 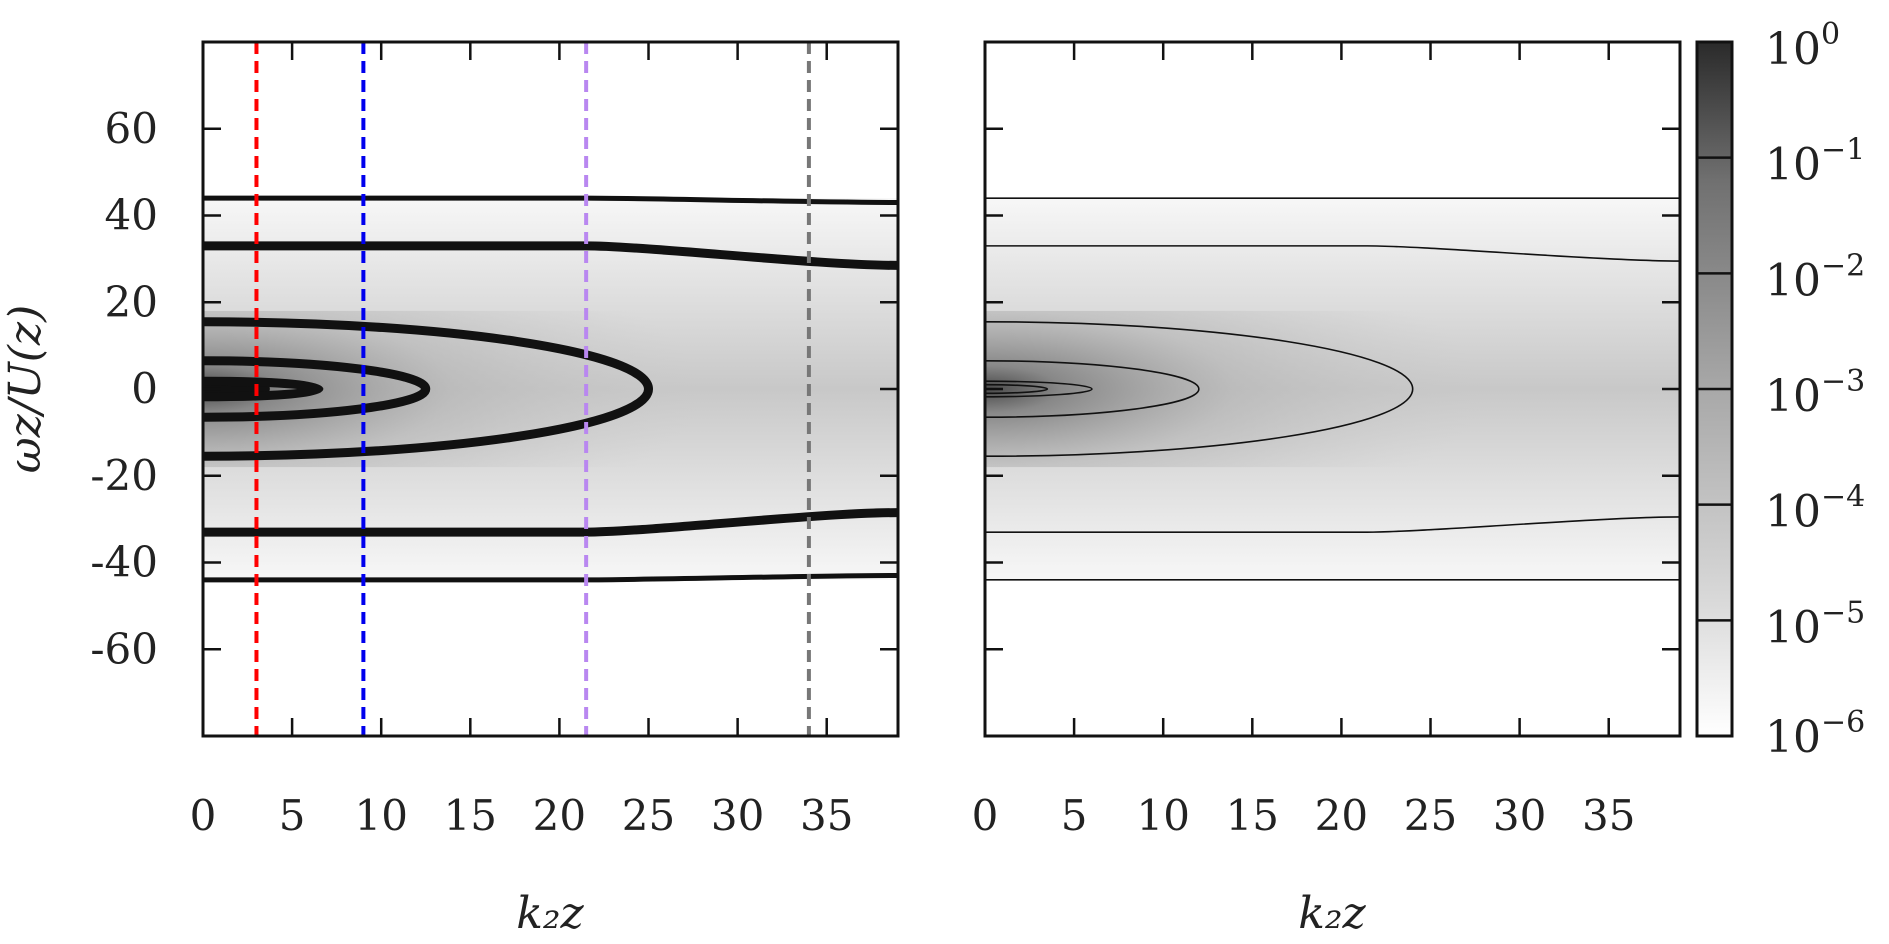 What do you see at coordinates (1815, 277) in the screenshot?
I see `colorbar-tick-label: 10⁻²` at bounding box center [1815, 277].